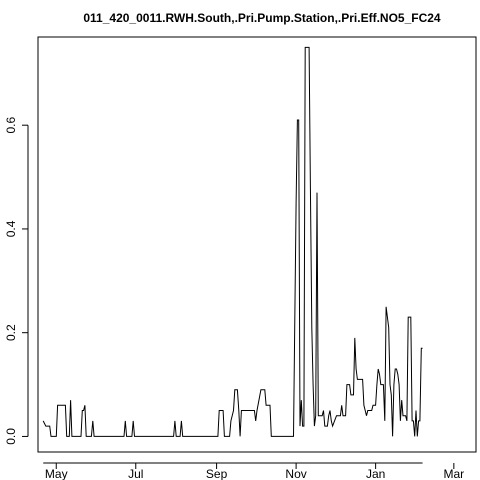  What do you see at coordinates (11, 228) in the screenshot?
I see `y-tick-label: 0.4` at bounding box center [11, 228].